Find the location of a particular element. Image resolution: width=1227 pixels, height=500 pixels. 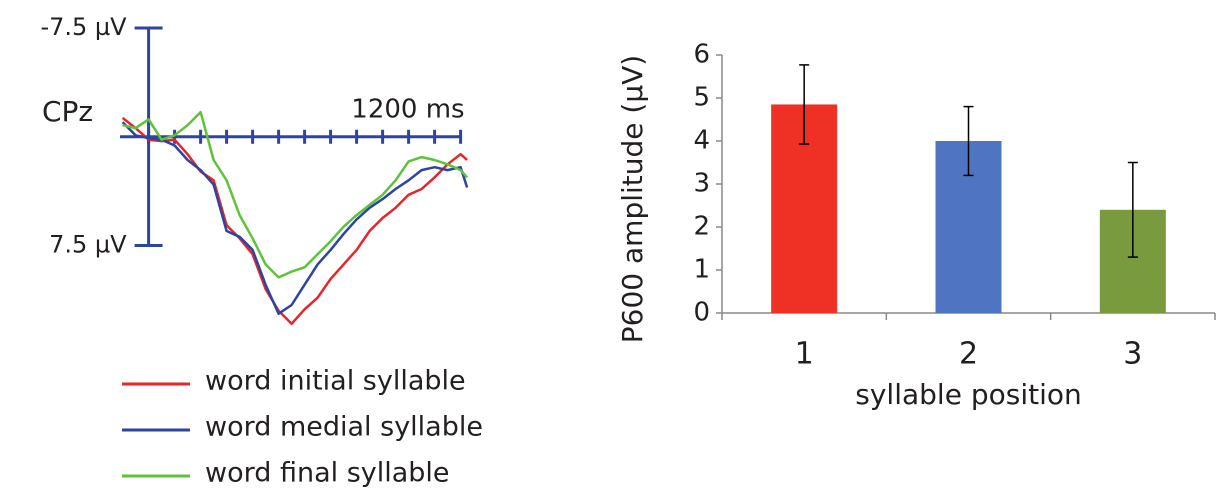

x-axis-title: syllable position is located at coordinates (968, 394).